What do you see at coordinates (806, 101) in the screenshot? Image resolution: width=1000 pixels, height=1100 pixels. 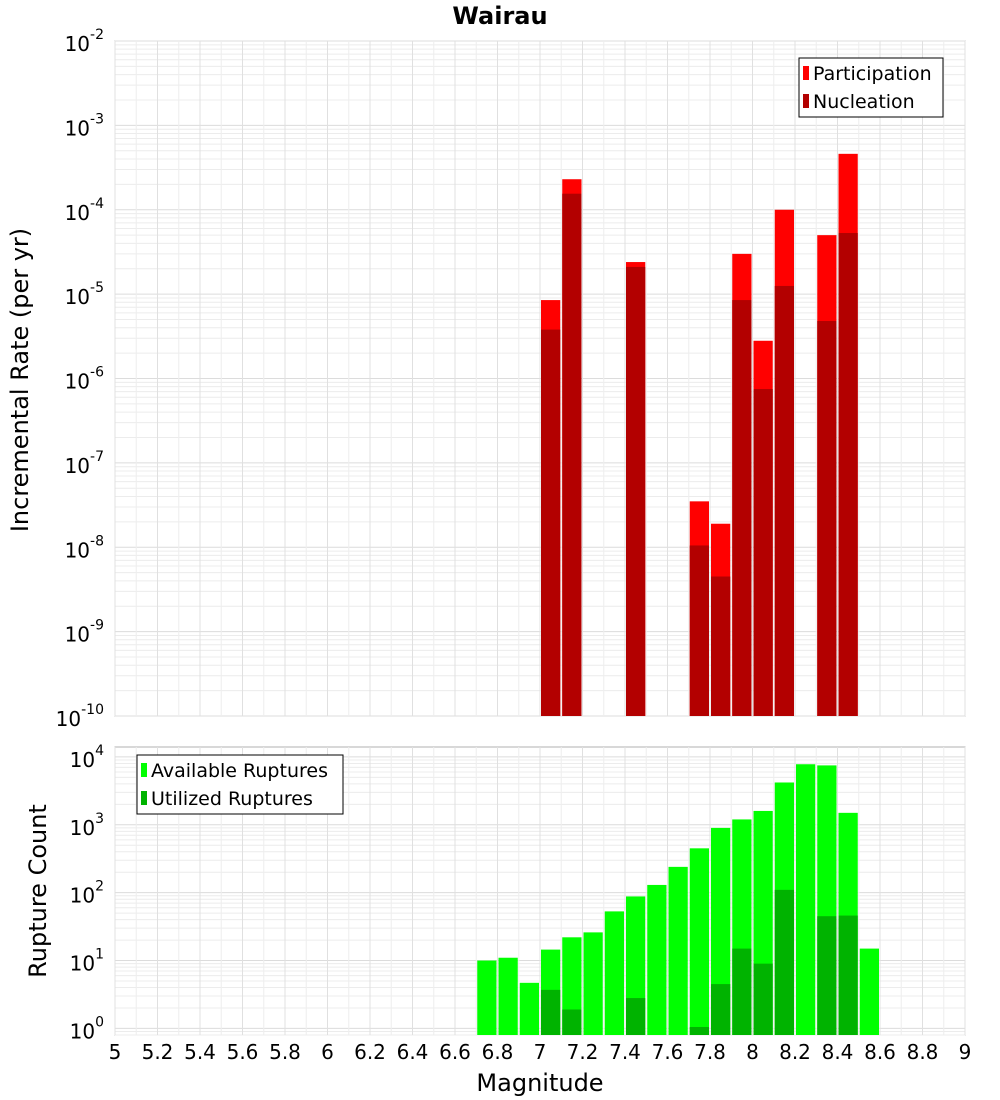 I see `legend-swatch-nucleation` at bounding box center [806, 101].